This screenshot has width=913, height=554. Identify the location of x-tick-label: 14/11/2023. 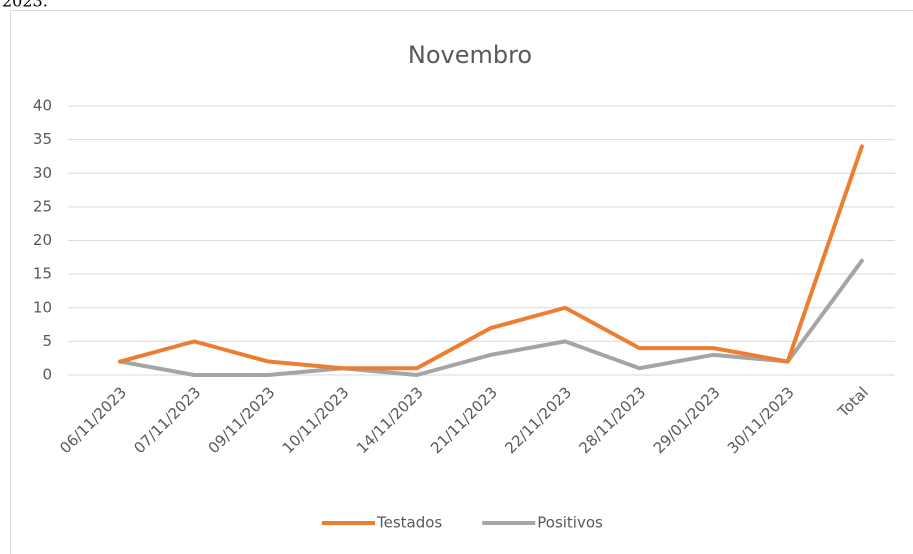
(390, 420).